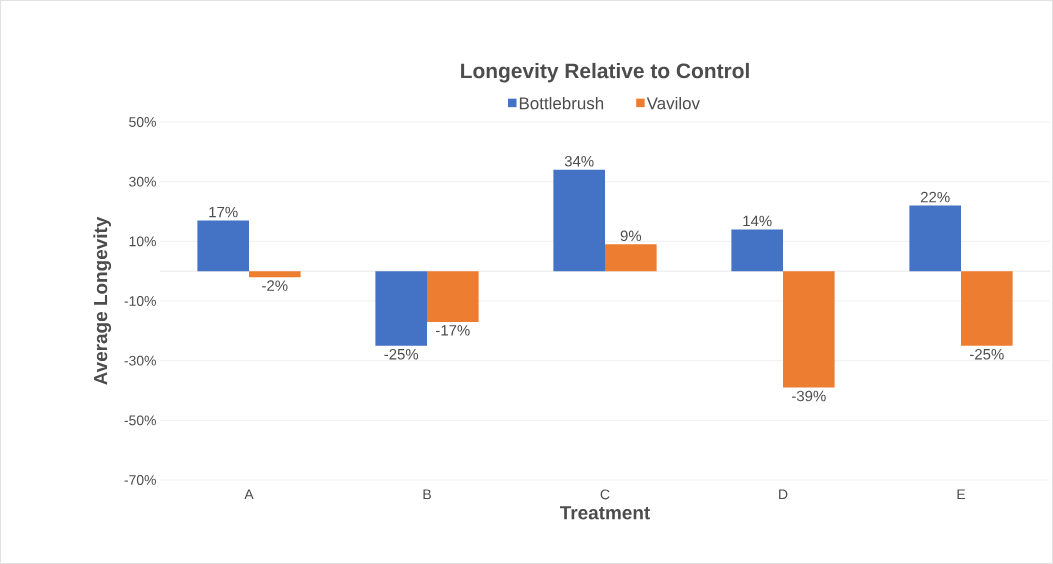  What do you see at coordinates (249, 494) in the screenshot?
I see `x-tick-label: A` at bounding box center [249, 494].